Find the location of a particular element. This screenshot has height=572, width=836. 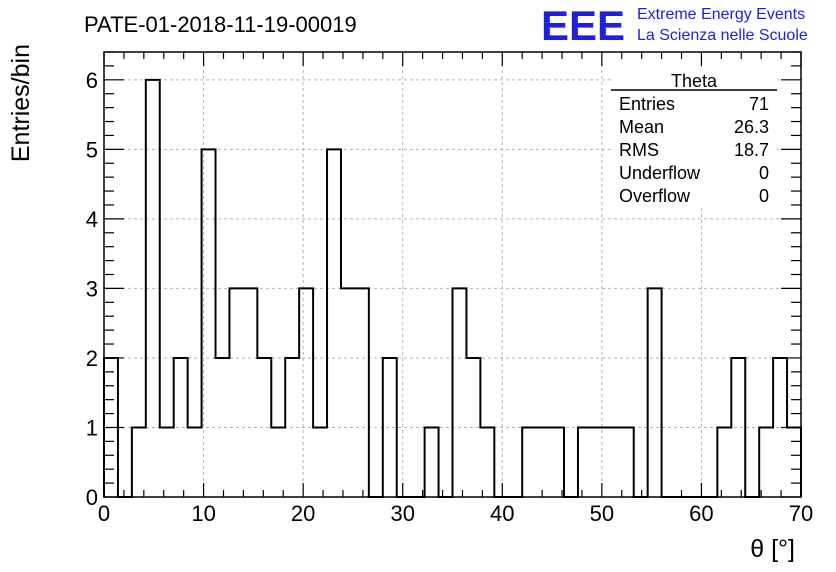

stats-label-mean: Mean is located at coordinates (641, 127).